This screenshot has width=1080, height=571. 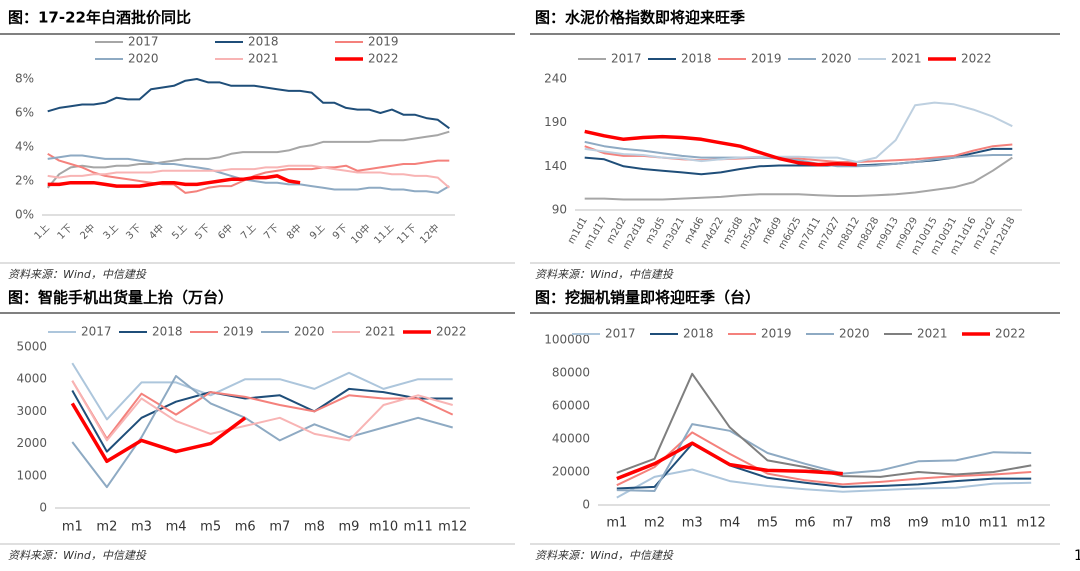 What do you see at coordinates (24, 113) in the screenshot?
I see `y-tick-label: 6%` at bounding box center [24, 113].